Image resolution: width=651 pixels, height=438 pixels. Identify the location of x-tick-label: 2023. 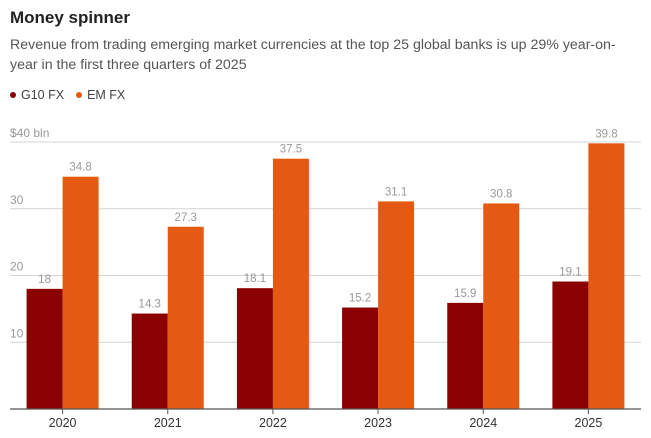
(378, 423).